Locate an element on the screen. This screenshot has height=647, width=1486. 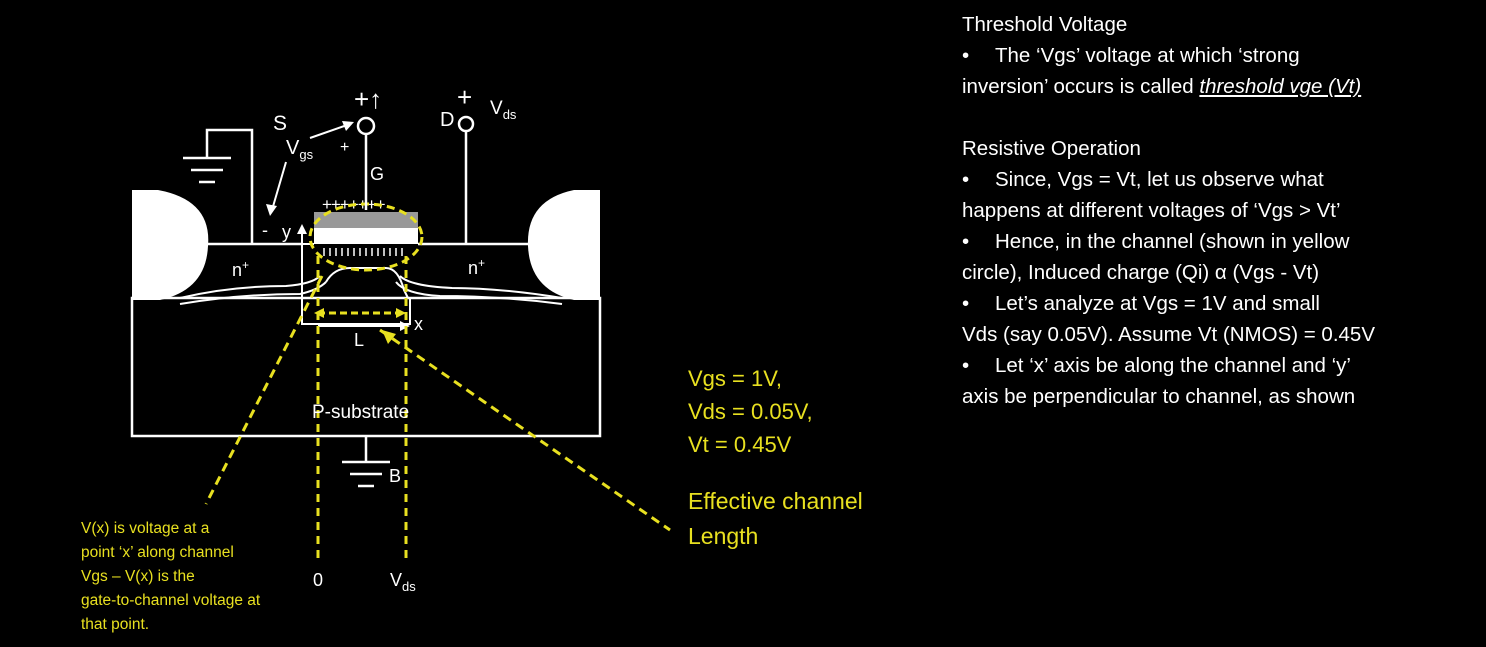
param-vt: Vt = 0.45V is located at coordinates (740, 444).